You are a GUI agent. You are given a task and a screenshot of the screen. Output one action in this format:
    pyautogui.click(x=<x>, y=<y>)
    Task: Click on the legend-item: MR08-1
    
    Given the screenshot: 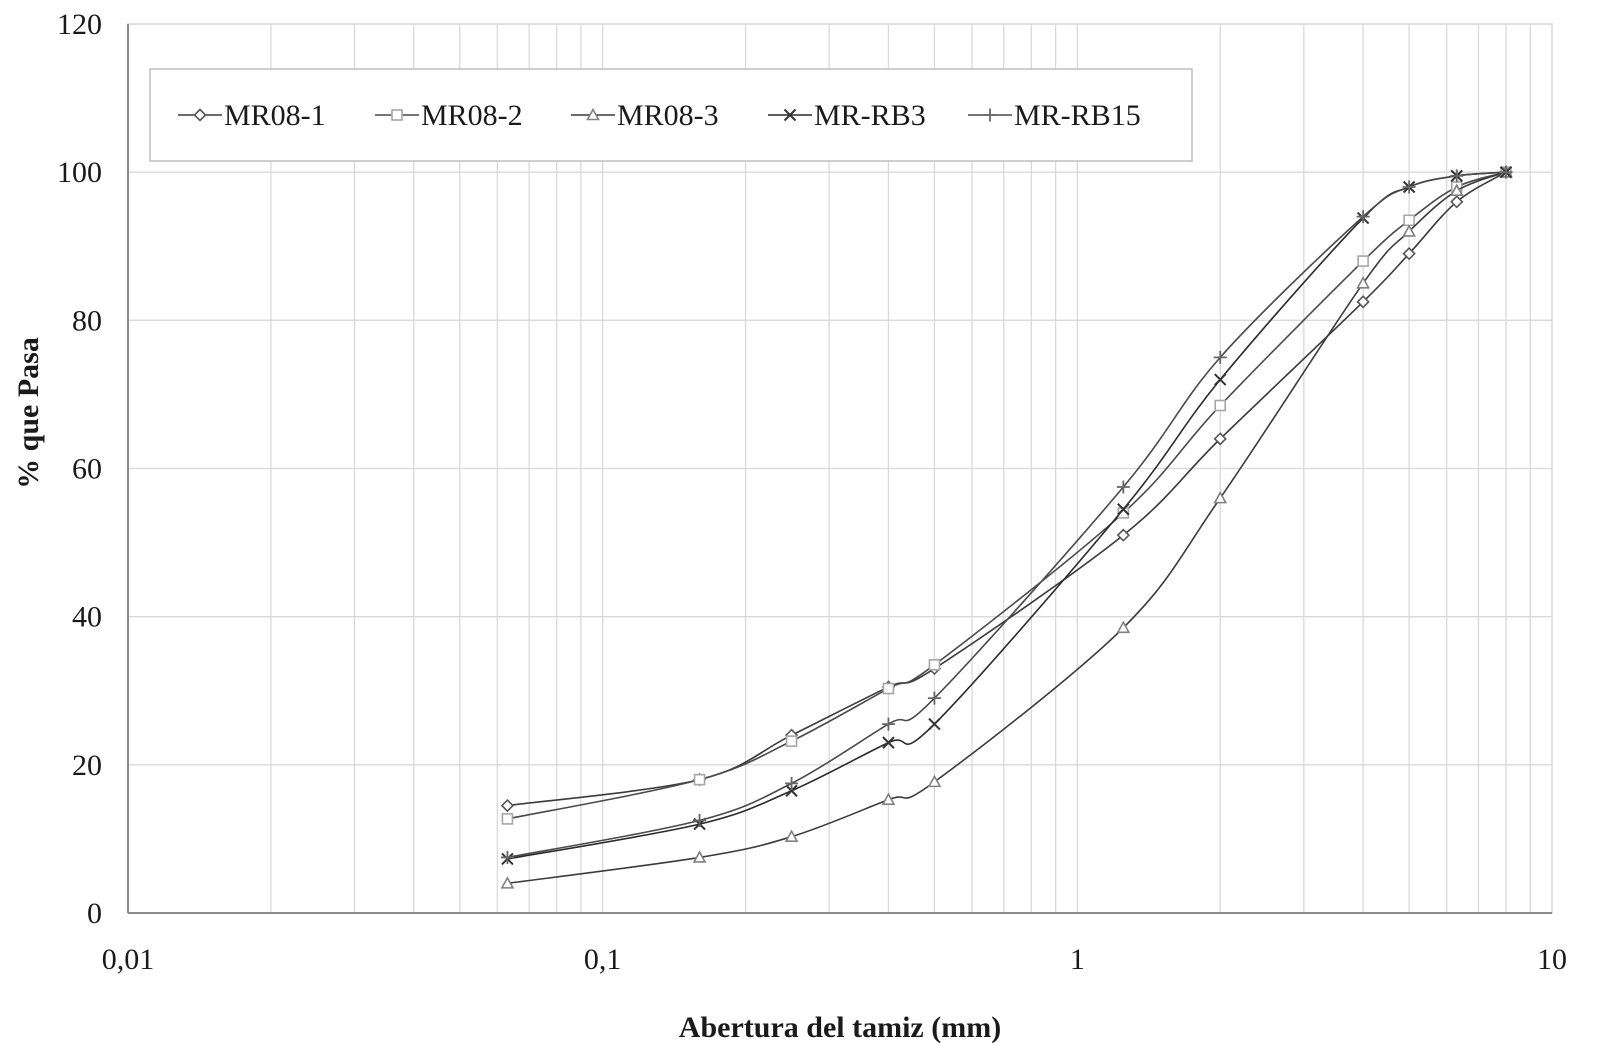 What is the action you would take?
    pyautogui.click(x=252, y=115)
    